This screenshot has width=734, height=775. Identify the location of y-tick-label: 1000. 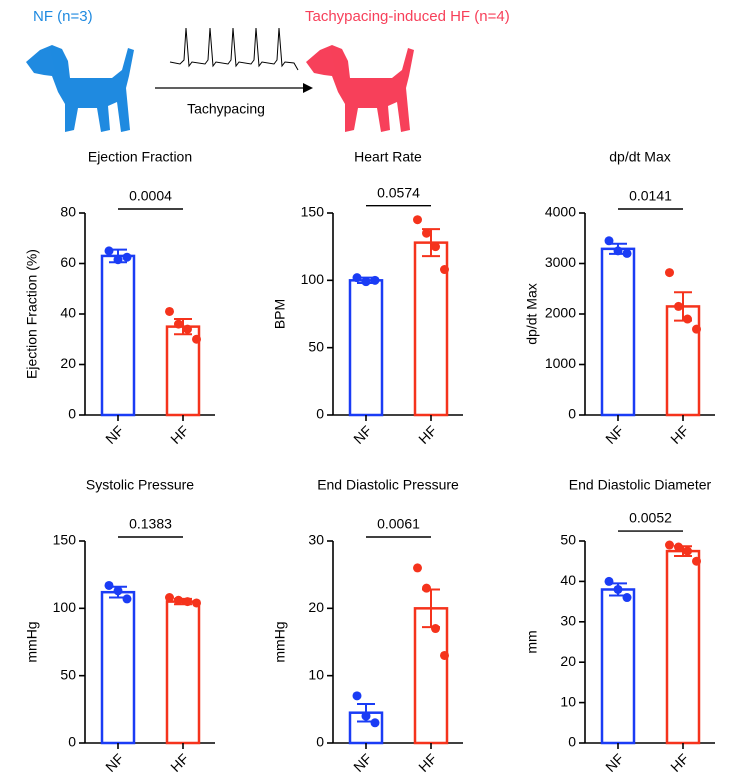
(560, 363).